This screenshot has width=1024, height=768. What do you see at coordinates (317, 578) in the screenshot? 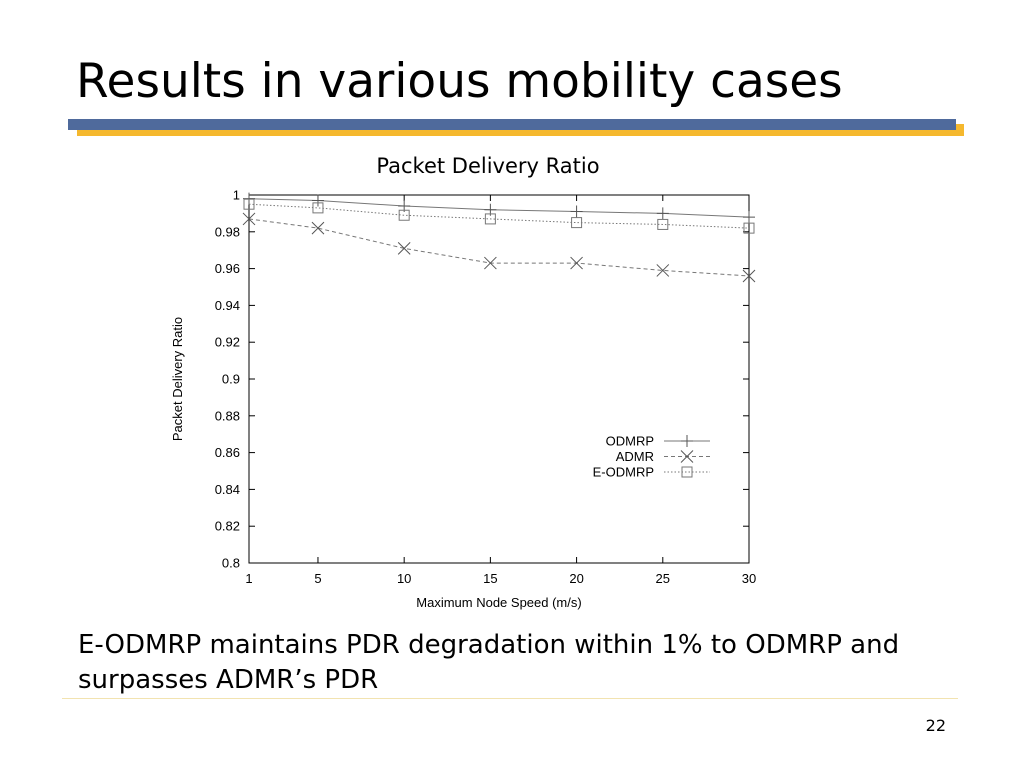
I see `x-tick-label: 5` at bounding box center [317, 578].